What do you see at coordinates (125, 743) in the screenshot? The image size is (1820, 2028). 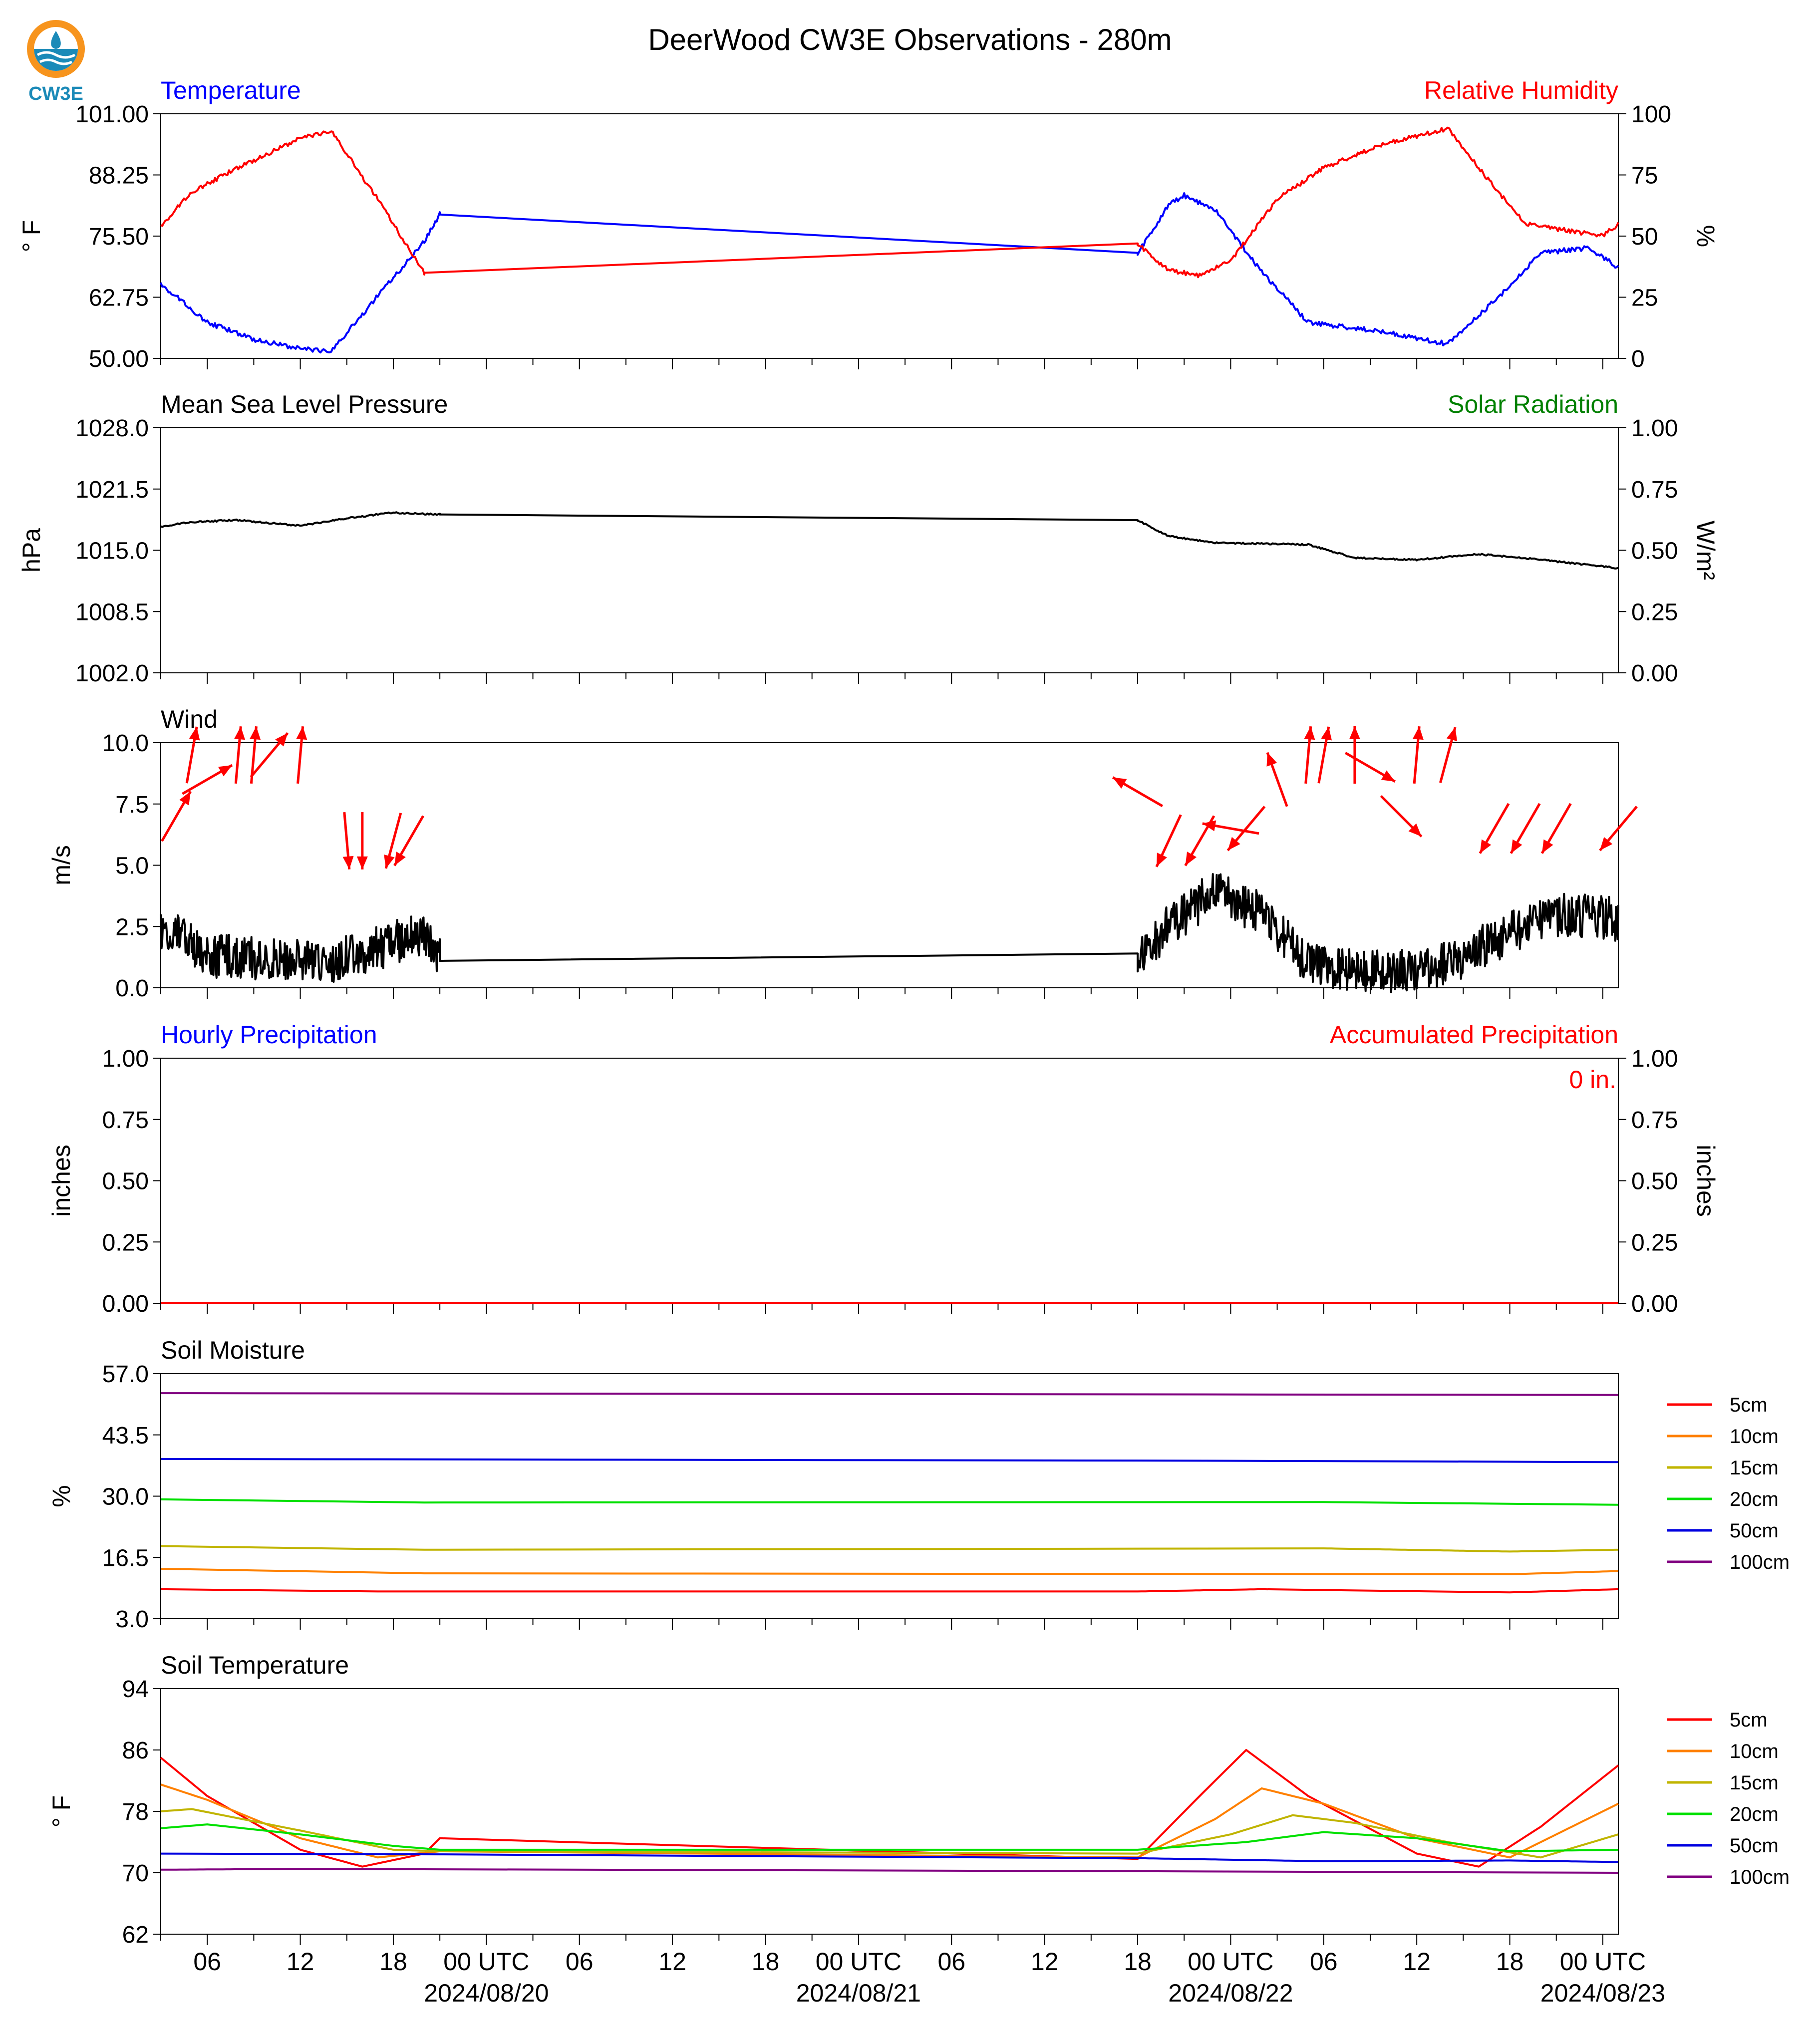 I see `y-tick-label: 10.0` at bounding box center [125, 743].